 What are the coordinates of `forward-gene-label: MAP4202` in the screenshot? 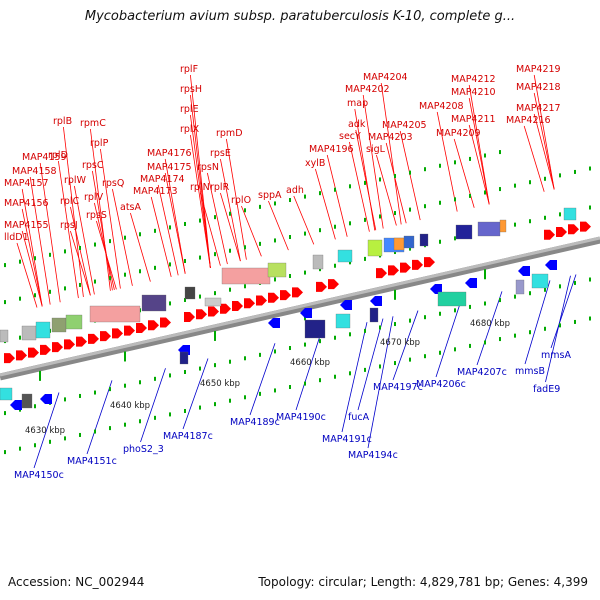 It's located at (367, 89).